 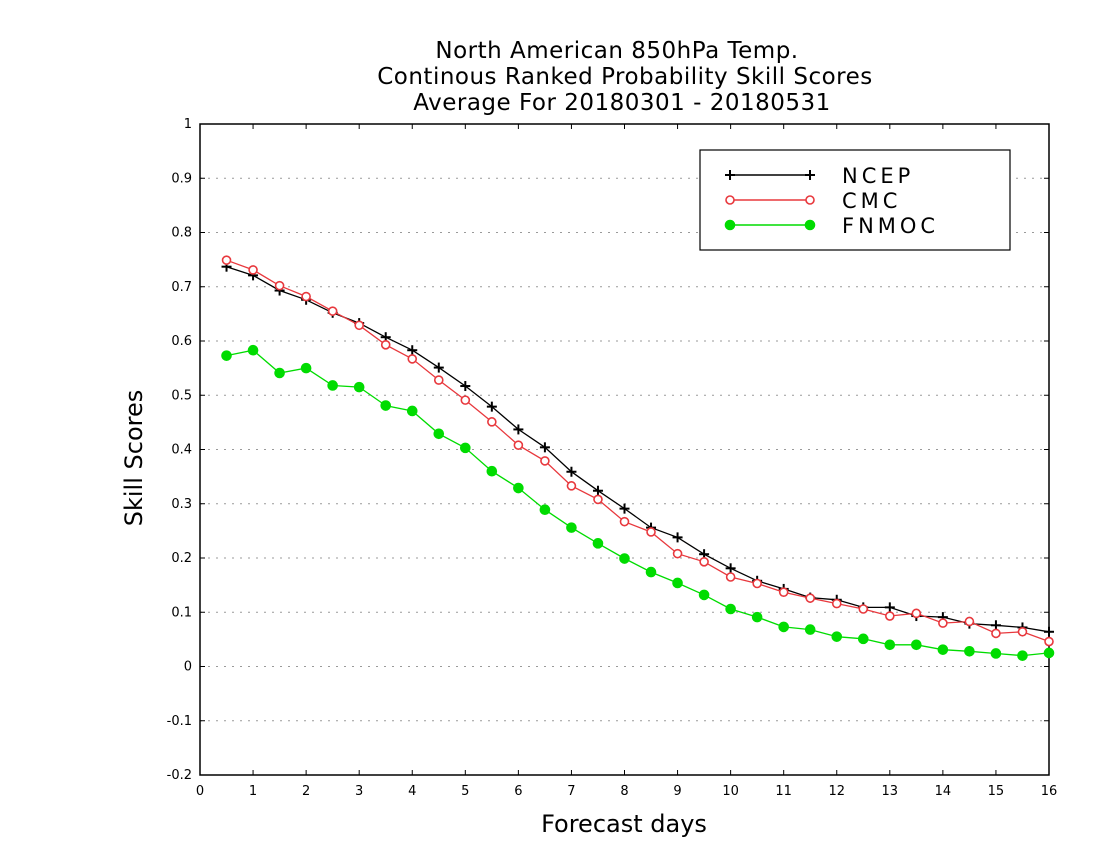 I want to click on x-tick-label: 8, so click(x=624, y=791).